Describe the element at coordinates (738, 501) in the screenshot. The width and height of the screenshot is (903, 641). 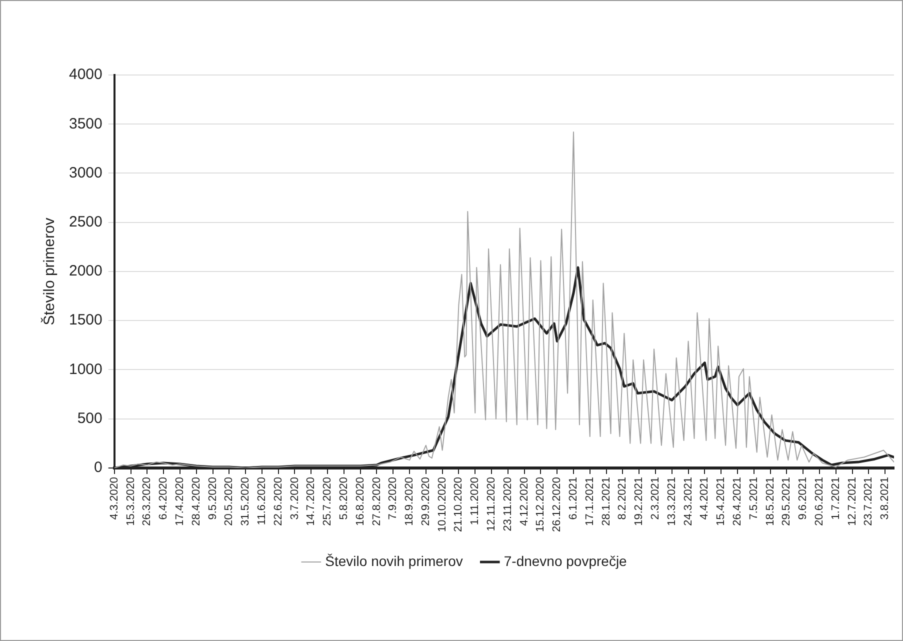
I see `x-tick-label: 26.4.2021` at that location.